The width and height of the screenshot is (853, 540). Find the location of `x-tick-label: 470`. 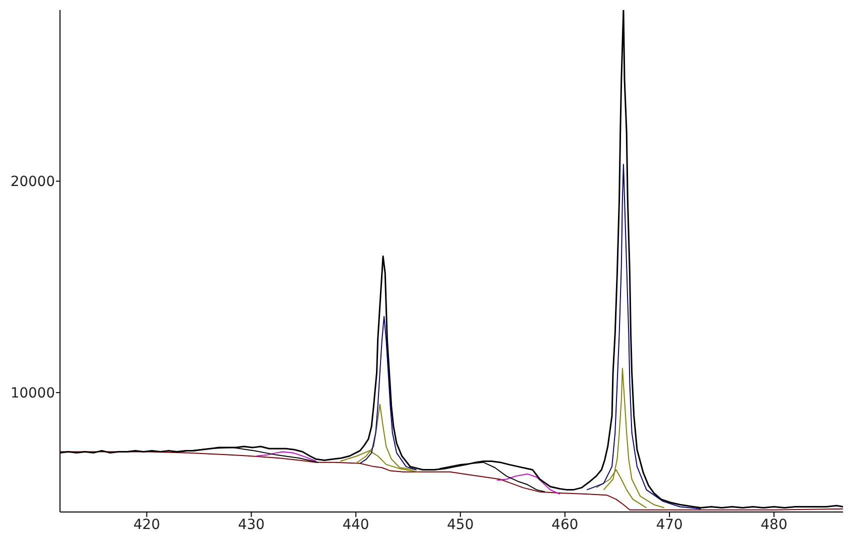

x-tick-label: 470 is located at coordinates (669, 524).